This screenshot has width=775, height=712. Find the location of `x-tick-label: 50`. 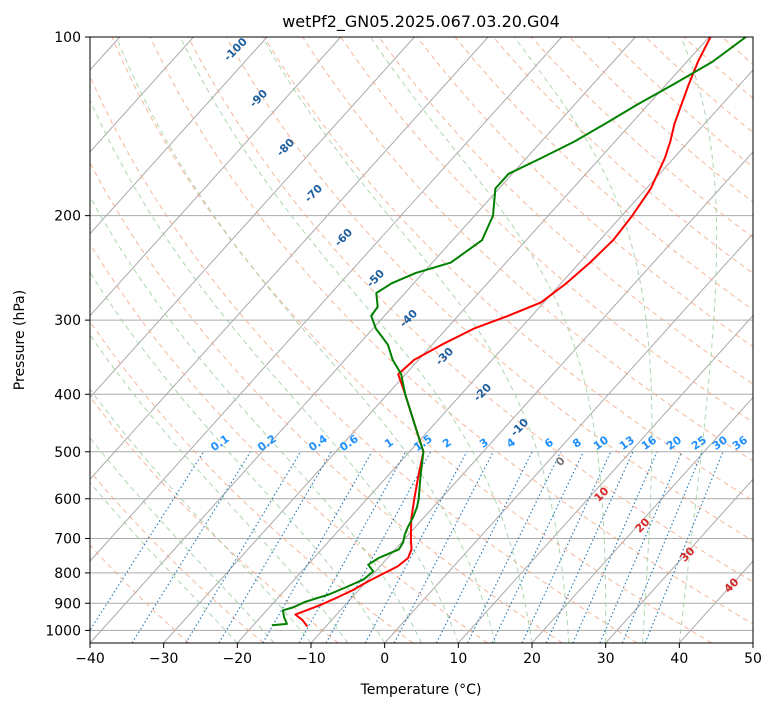

x-tick-label: 50 is located at coordinates (753, 659).